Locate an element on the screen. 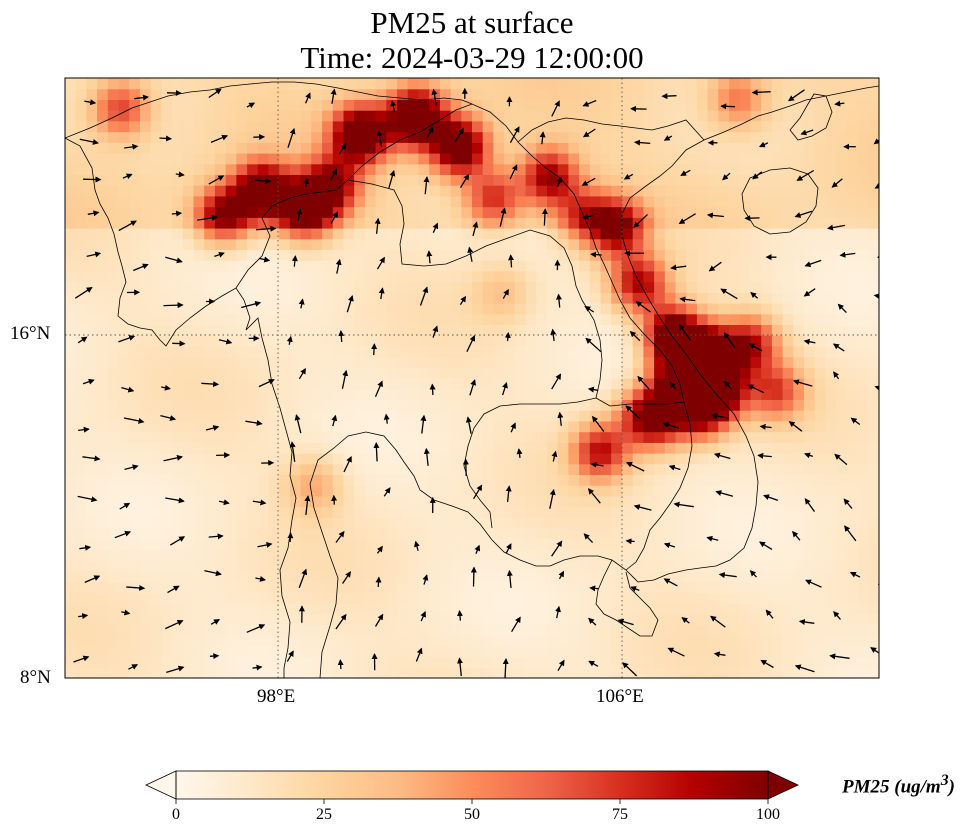 This screenshot has width=979, height=836. colorbar-tick-75: 75 is located at coordinates (620, 814).